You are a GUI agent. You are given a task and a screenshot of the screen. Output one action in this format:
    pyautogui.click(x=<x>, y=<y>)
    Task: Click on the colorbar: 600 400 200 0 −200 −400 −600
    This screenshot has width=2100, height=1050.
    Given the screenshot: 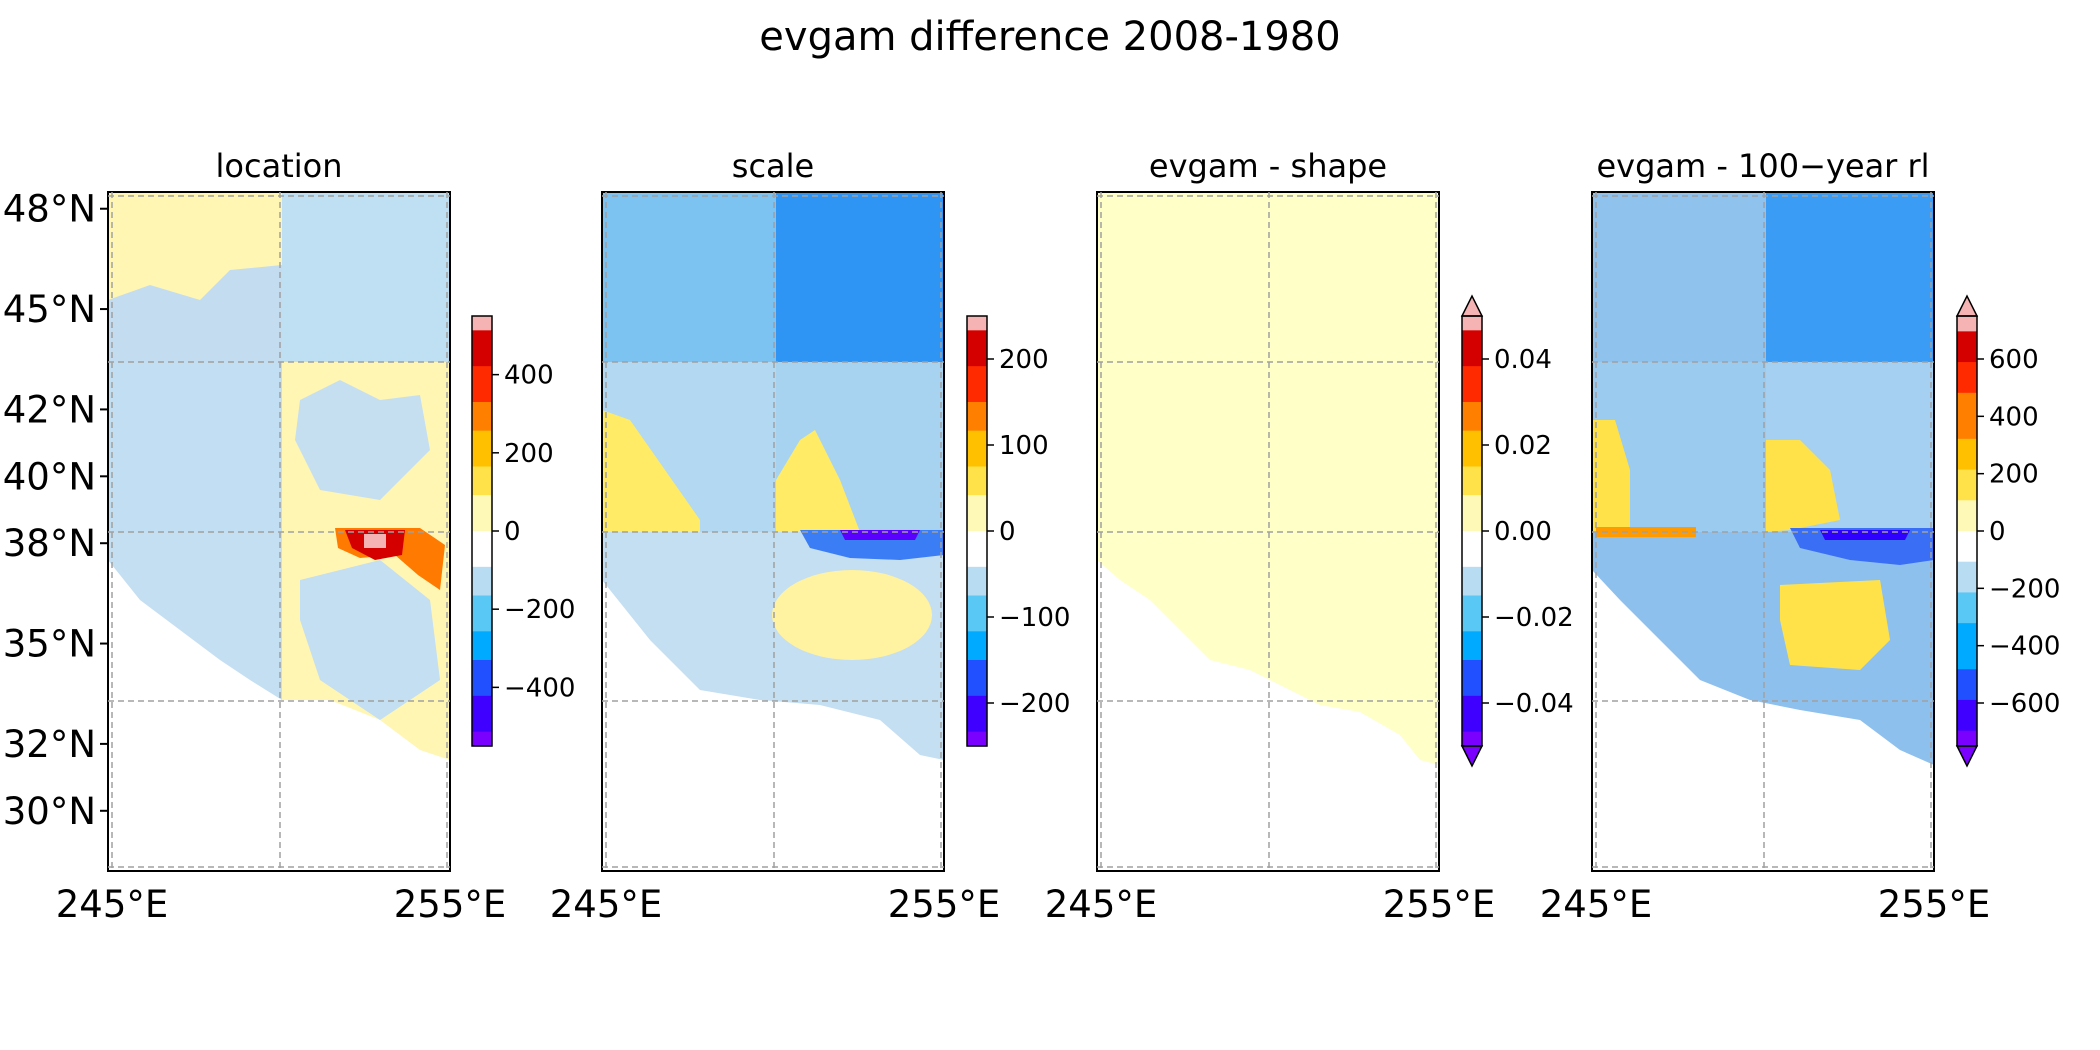 What is the action you would take?
    pyautogui.click(x=2007, y=531)
    